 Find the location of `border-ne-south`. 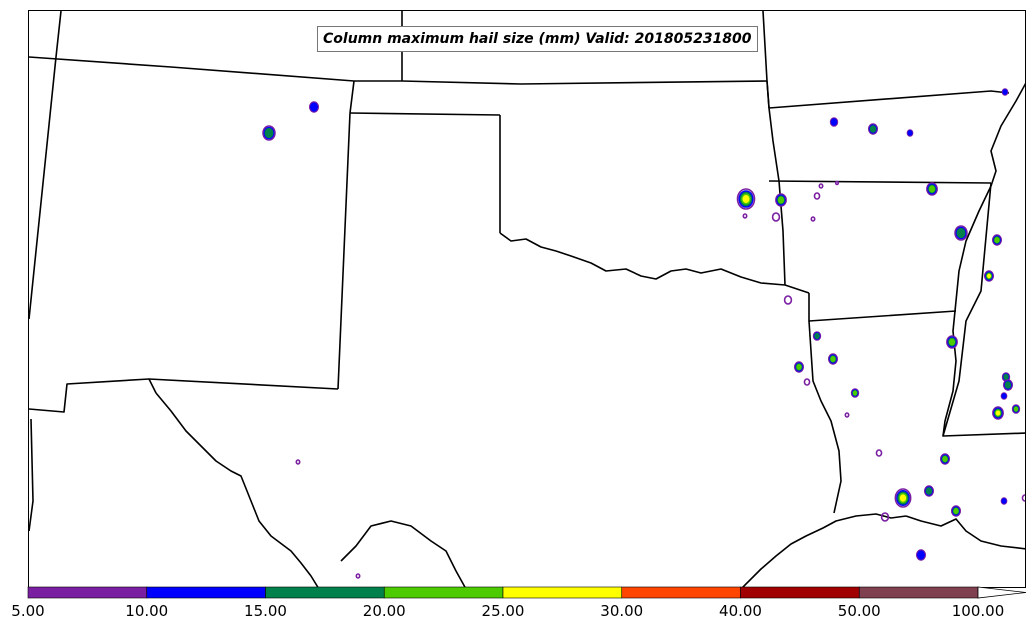

border-ne-south is located at coordinates (561, 82).